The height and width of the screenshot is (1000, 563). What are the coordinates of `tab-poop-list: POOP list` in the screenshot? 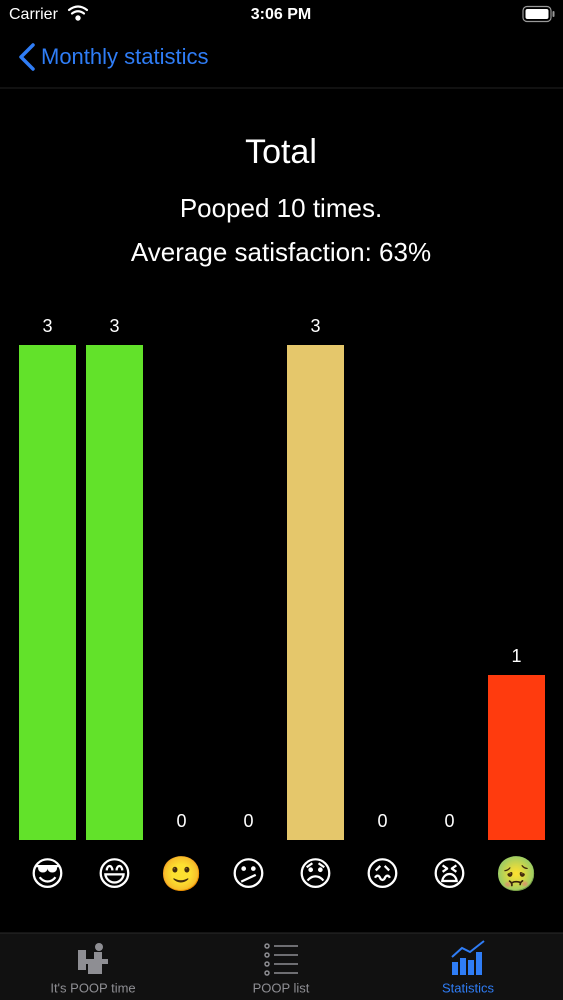 It's located at (281, 969).